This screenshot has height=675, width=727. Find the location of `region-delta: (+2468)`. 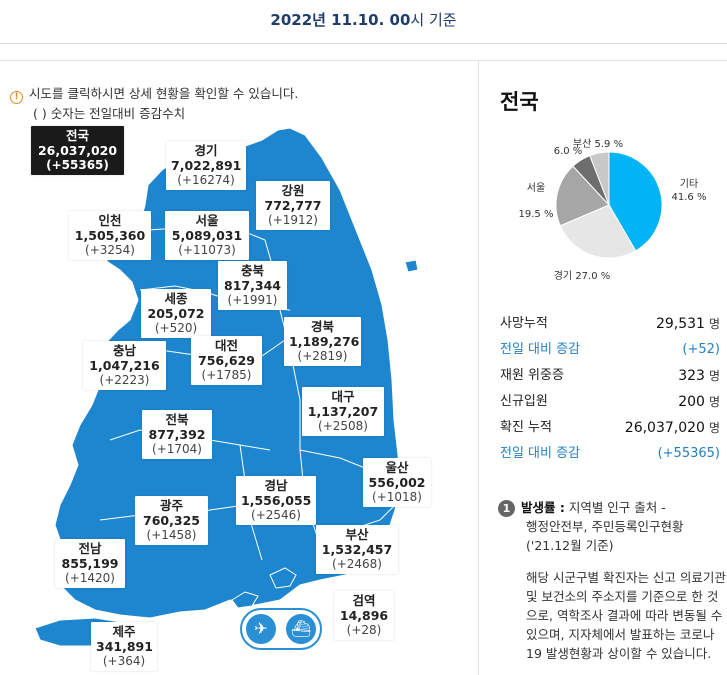

region-delta: (+2468) is located at coordinates (357, 564).